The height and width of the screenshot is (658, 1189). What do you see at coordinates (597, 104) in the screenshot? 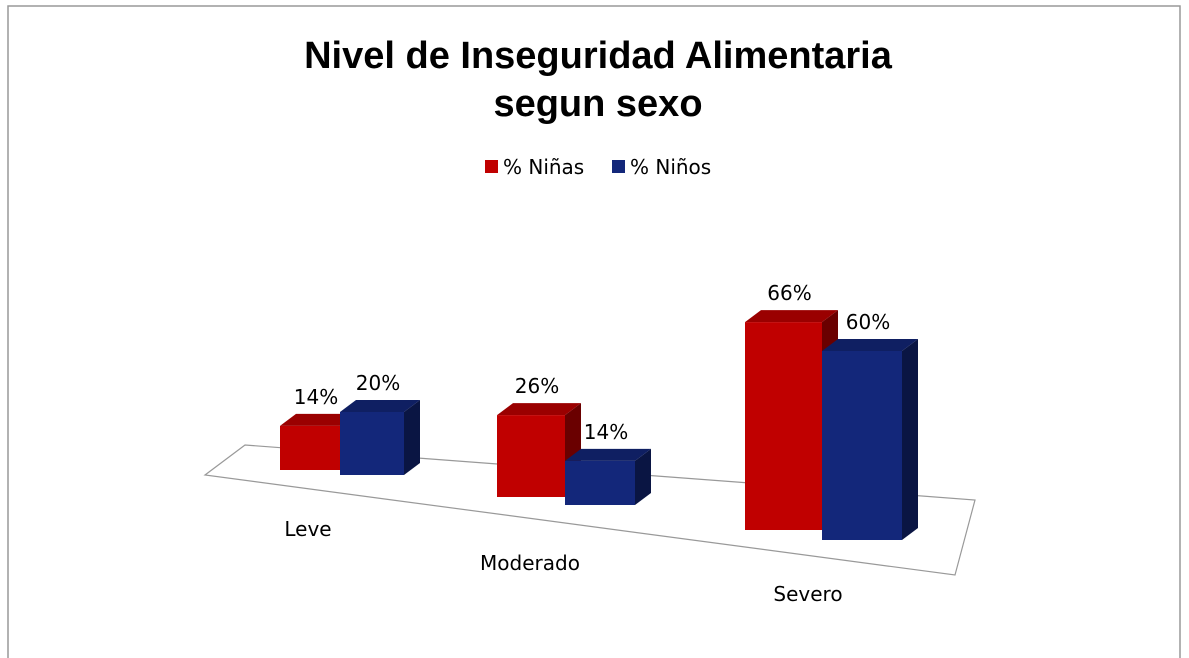
I see `chart-title: segun sexo` at bounding box center [597, 104].